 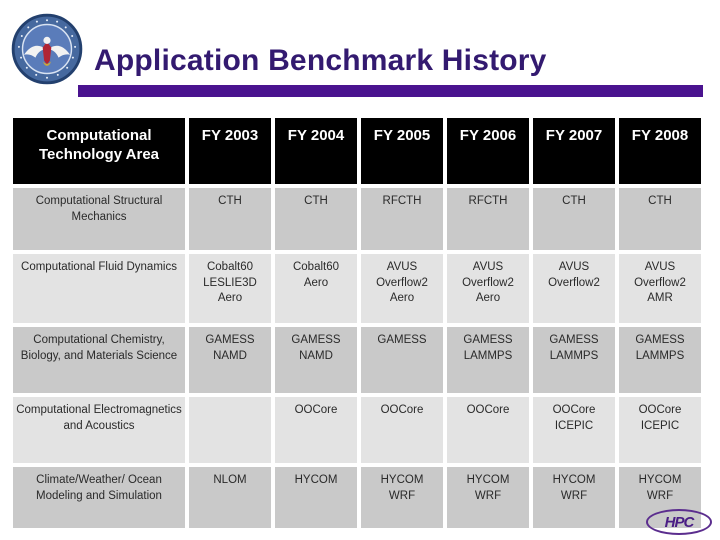 What do you see at coordinates (660, 151) in the screenshot?
I see `column-header-fy2008: FY 2008` at bounding box center [660, 151].